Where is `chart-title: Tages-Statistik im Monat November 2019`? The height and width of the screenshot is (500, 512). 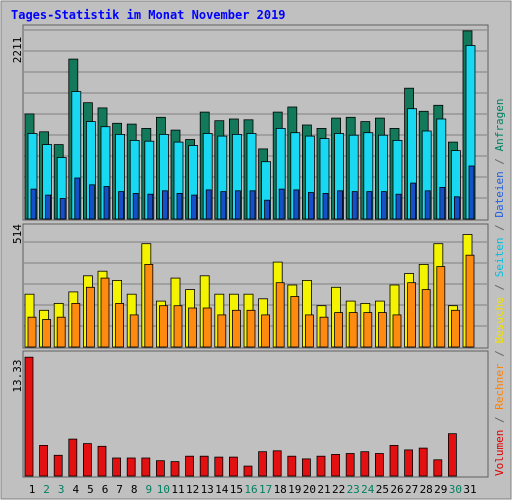 chart-title: Tages-Statistik im Monat November 2019 is located at coordinates (148, 15).